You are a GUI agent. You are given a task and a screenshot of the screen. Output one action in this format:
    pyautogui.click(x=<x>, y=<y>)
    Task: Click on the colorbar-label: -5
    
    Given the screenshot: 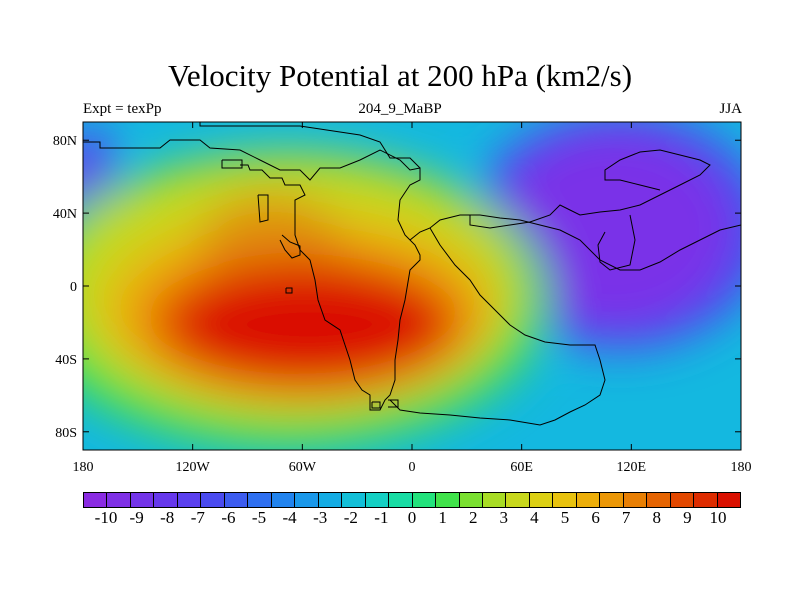 What is the action you would take?
    pyautogui.click(x=259, y=517)
    